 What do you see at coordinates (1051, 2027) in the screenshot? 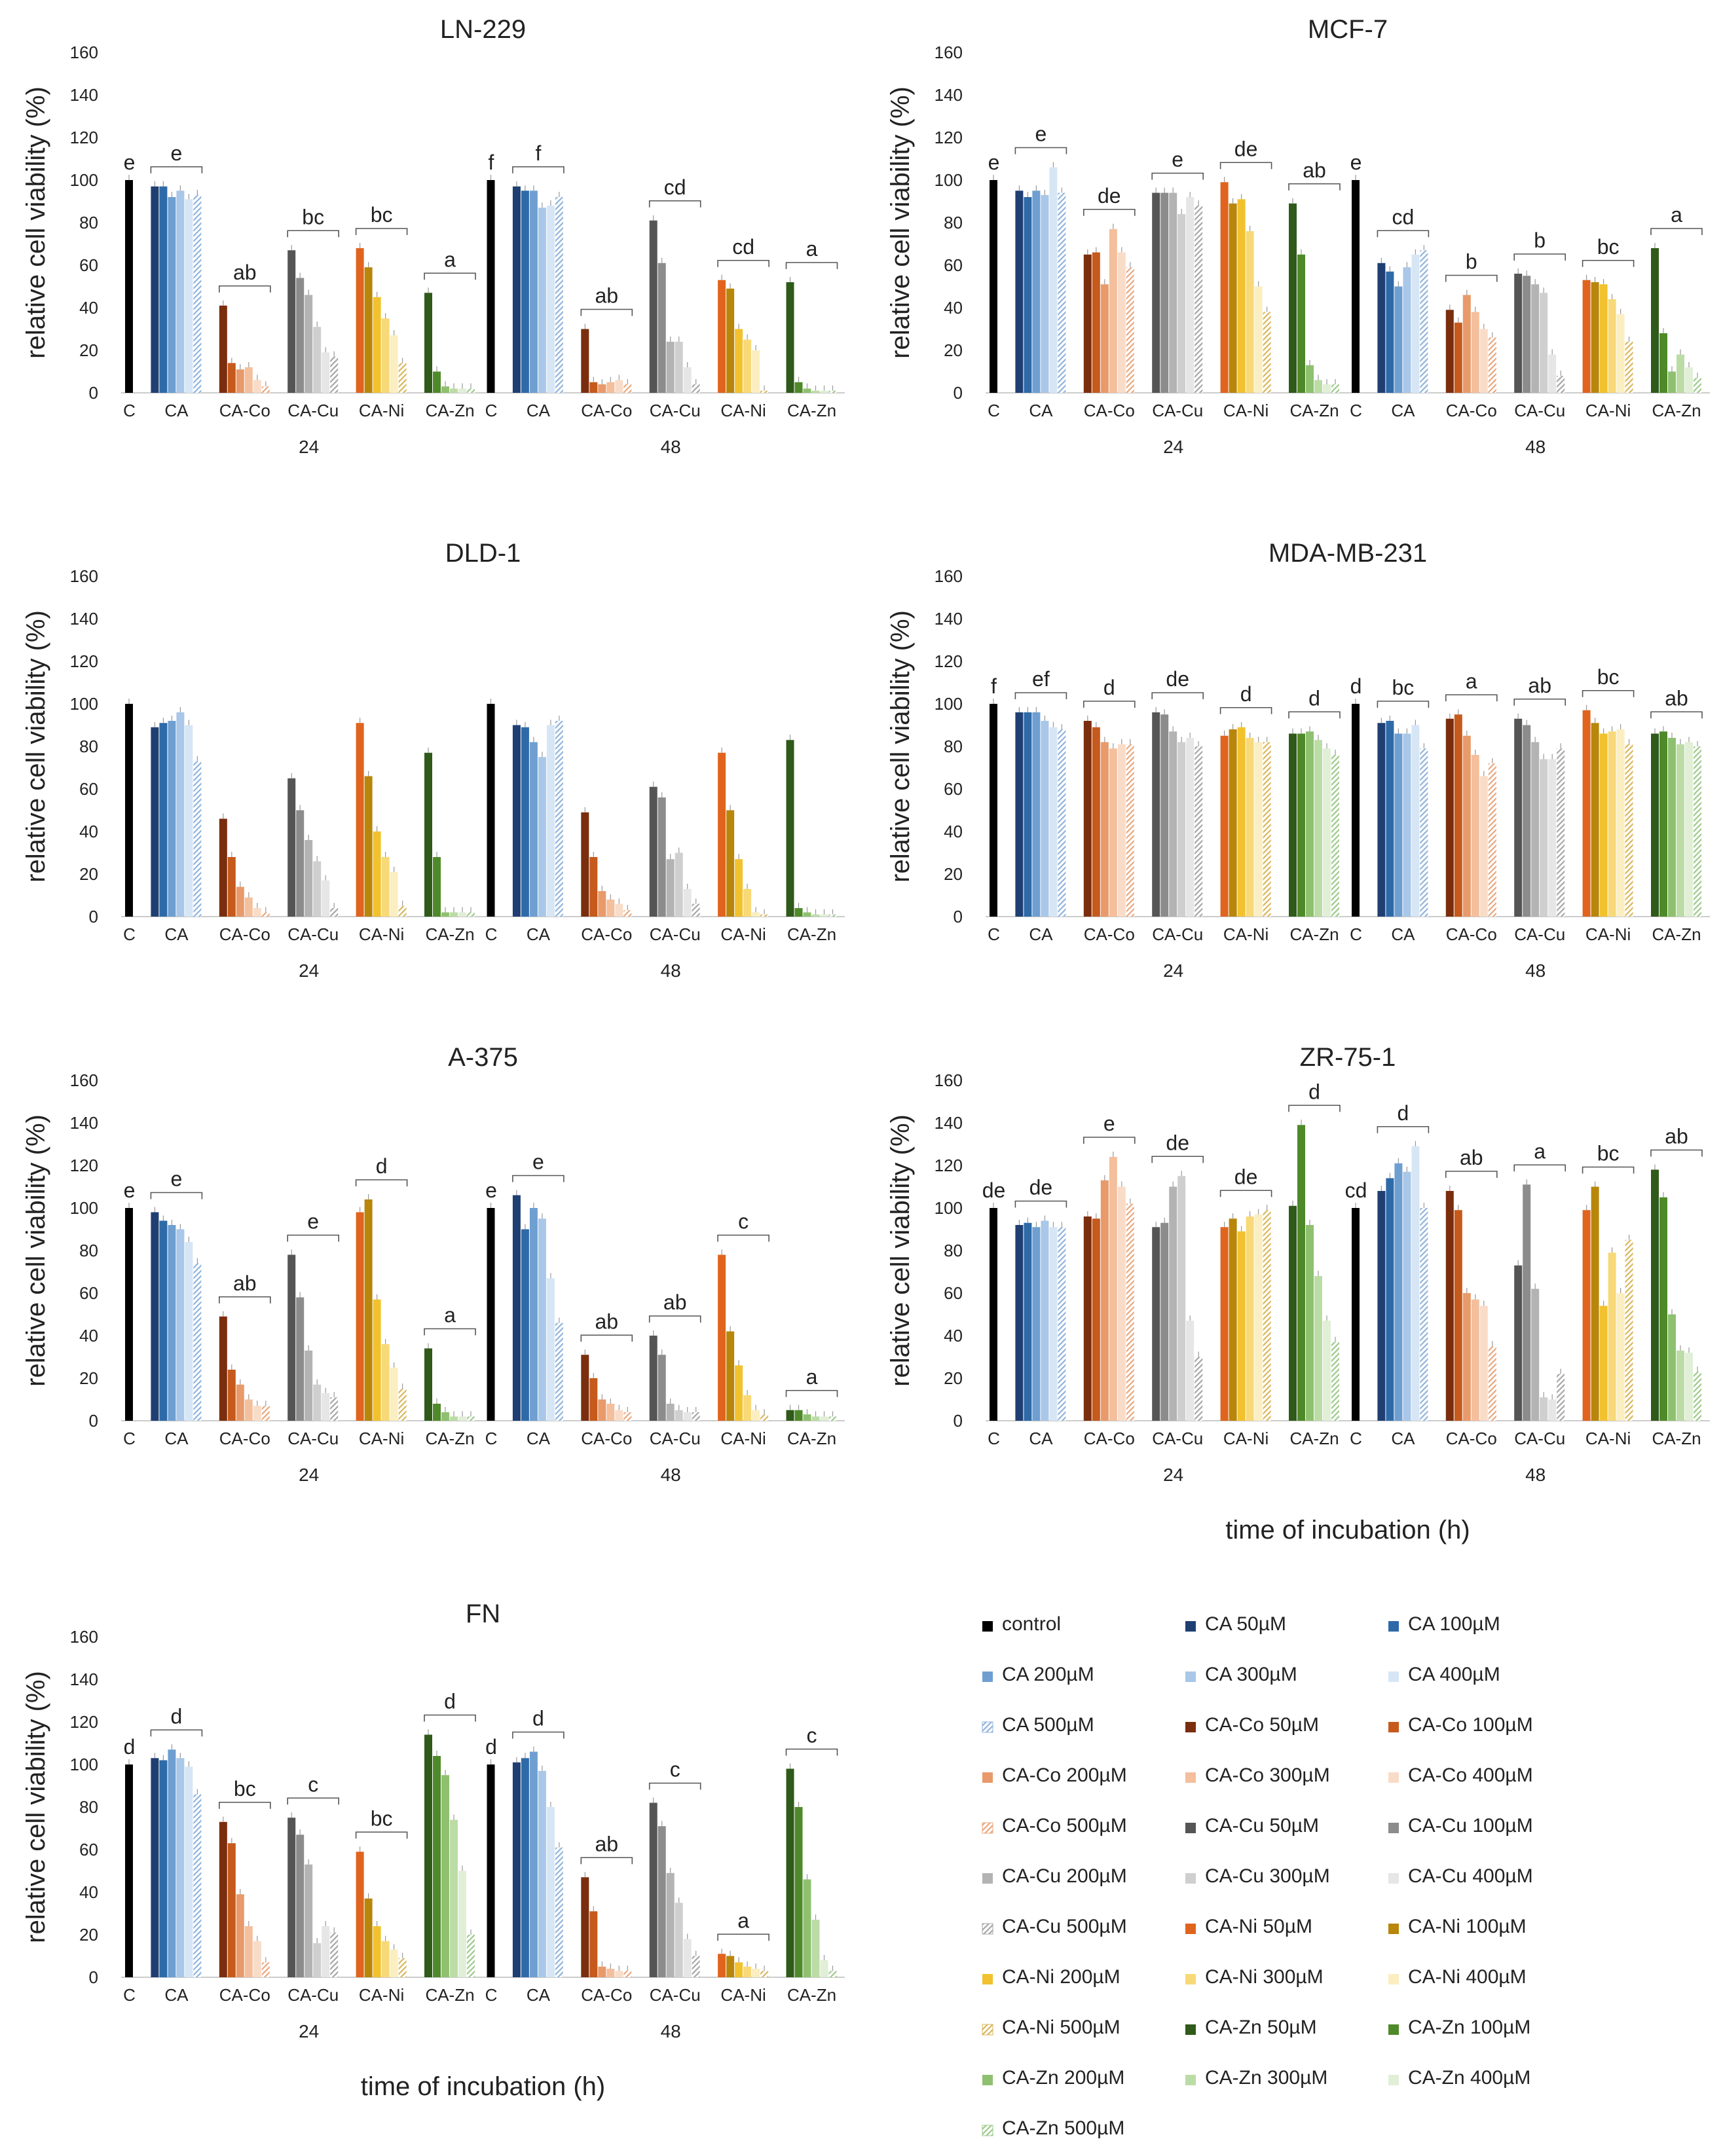
I see `legend-item: CA-Ni 500µM` at bounding box center [1051, 2027].